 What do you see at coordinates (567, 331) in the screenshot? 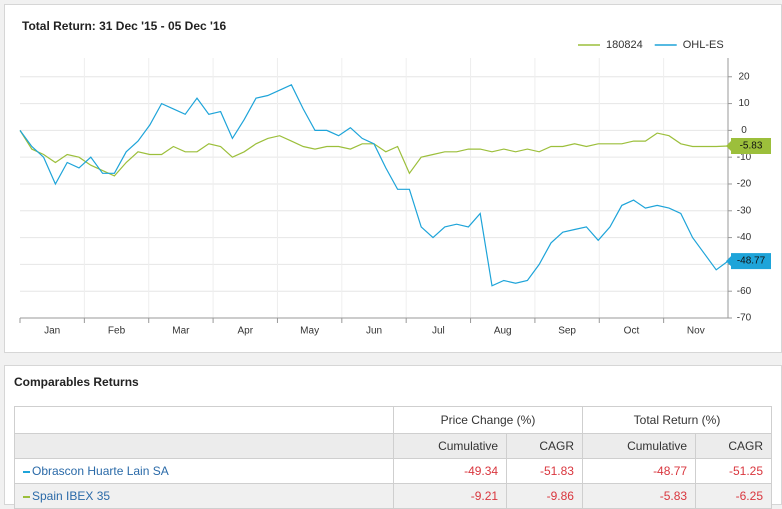
I see `x-tick-label: Sep` at bounding box center [567, 331].